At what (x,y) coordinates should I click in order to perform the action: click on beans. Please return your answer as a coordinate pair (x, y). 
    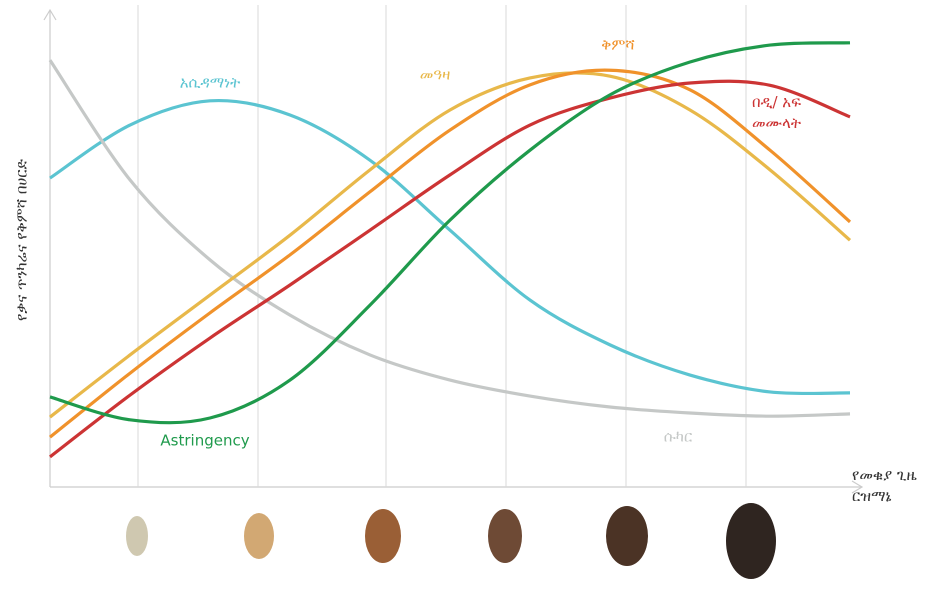
    Looking at the image, I should click on (451, 541).